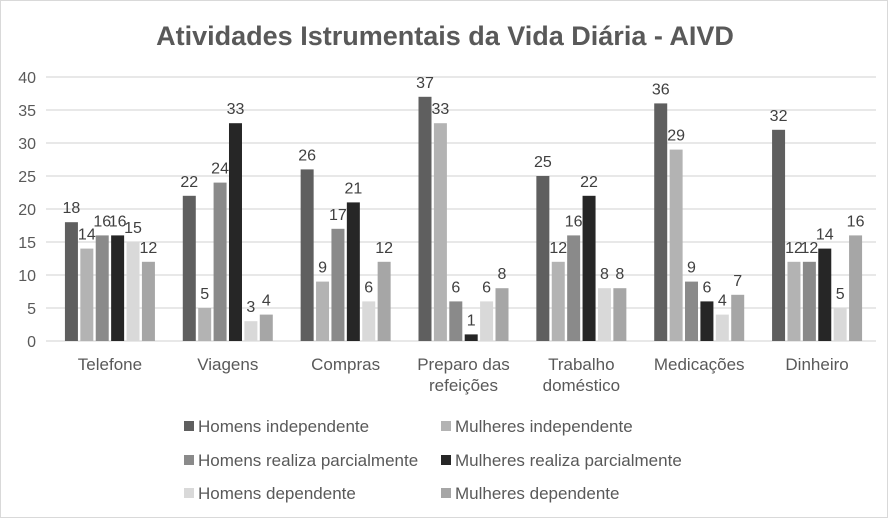 The image size is (888, 518). What do you see at coordinates (72, 208) in the screenshot?
I see `data-label: 18` at bounding box center [72, 208].